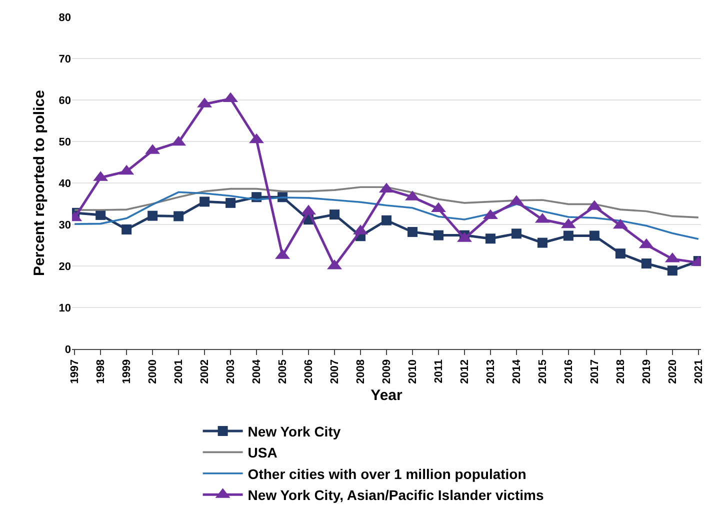  Describe the element at coordinates (127, 371) in the screenshot. I see `x-tick-label: 1999` at that location.